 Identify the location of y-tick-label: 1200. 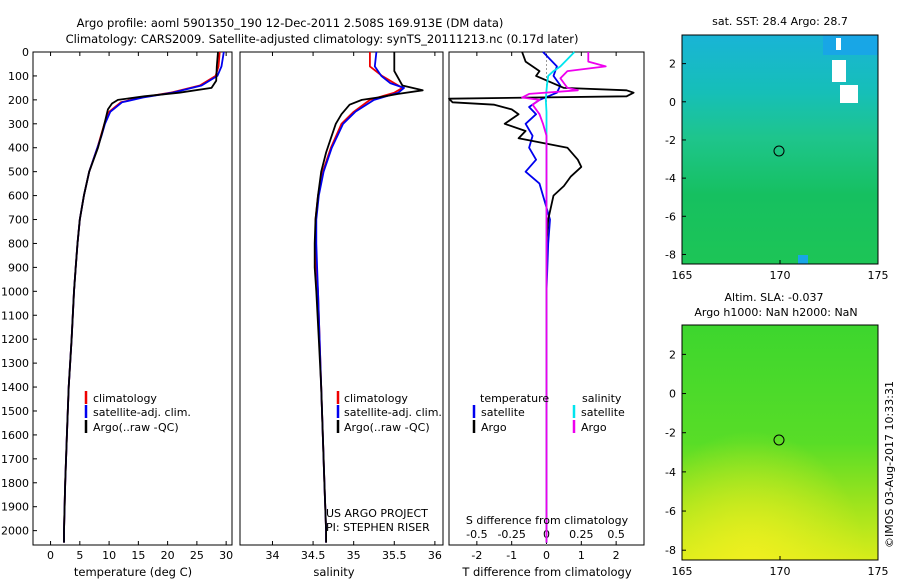
(15, 339).